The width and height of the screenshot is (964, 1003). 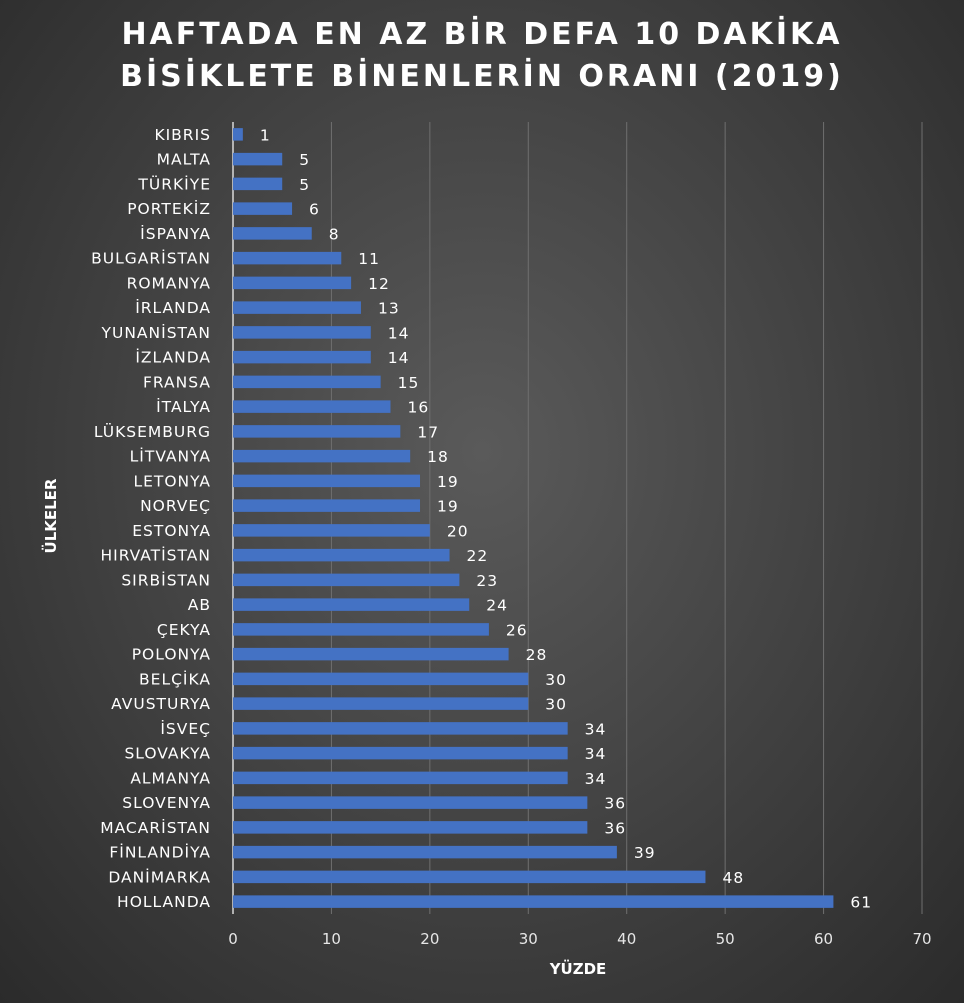 I want to click on category-label: PORTEKİZ, so click(x=169, y=208).